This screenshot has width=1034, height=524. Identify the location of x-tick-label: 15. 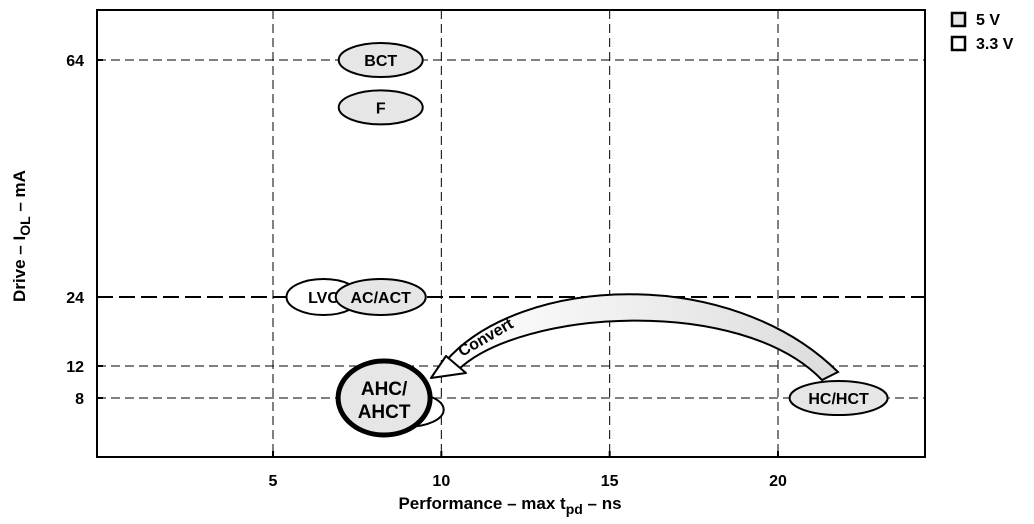
(610, 481).